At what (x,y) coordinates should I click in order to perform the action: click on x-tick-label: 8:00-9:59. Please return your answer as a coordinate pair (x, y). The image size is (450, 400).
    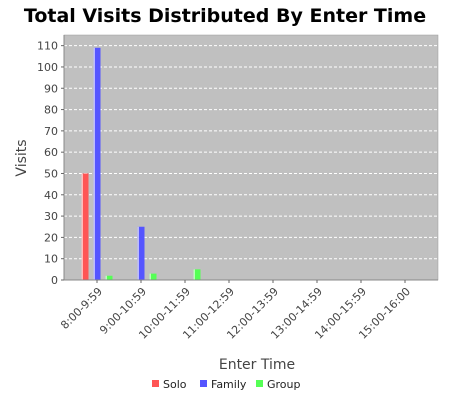
    Looking at the image, I should click on (81, 308).